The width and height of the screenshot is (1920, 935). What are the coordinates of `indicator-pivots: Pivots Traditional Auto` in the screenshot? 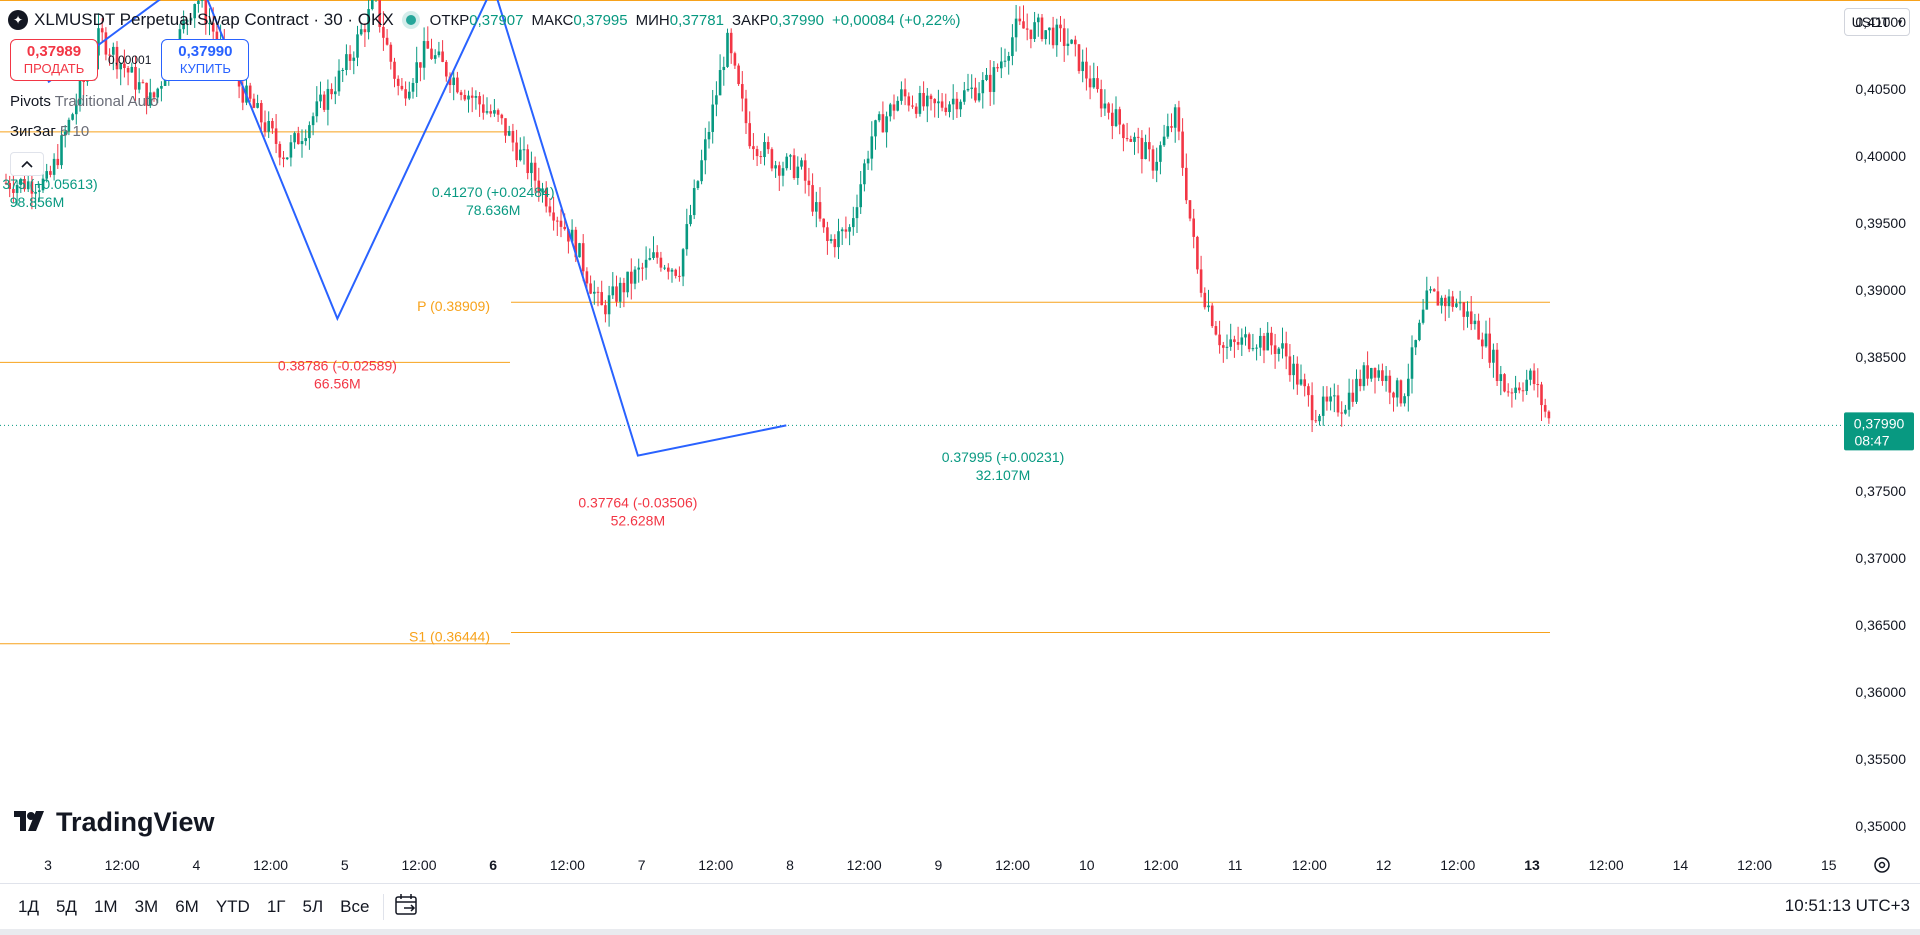 It's located at (84, 101).